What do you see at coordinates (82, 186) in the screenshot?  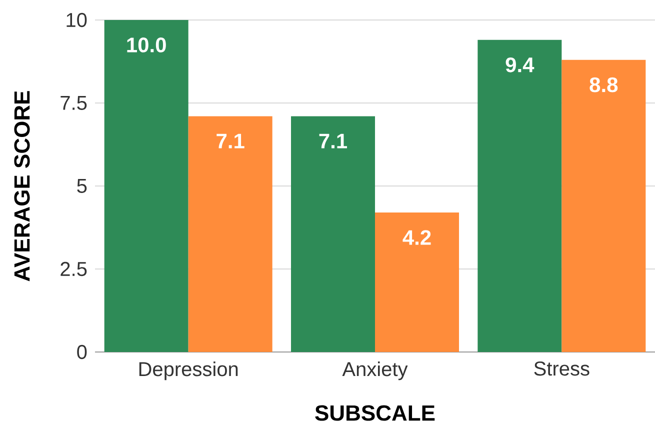 I see `y-tick-label: 5` at bounding box center [82, 186].